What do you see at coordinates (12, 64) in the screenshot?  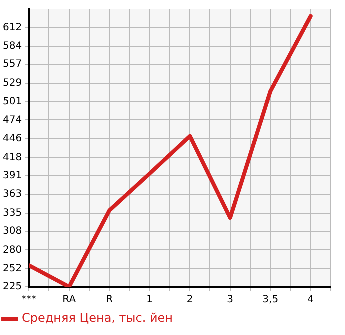 I see `y-tick-label: 557` at bounding box center [12, 64].